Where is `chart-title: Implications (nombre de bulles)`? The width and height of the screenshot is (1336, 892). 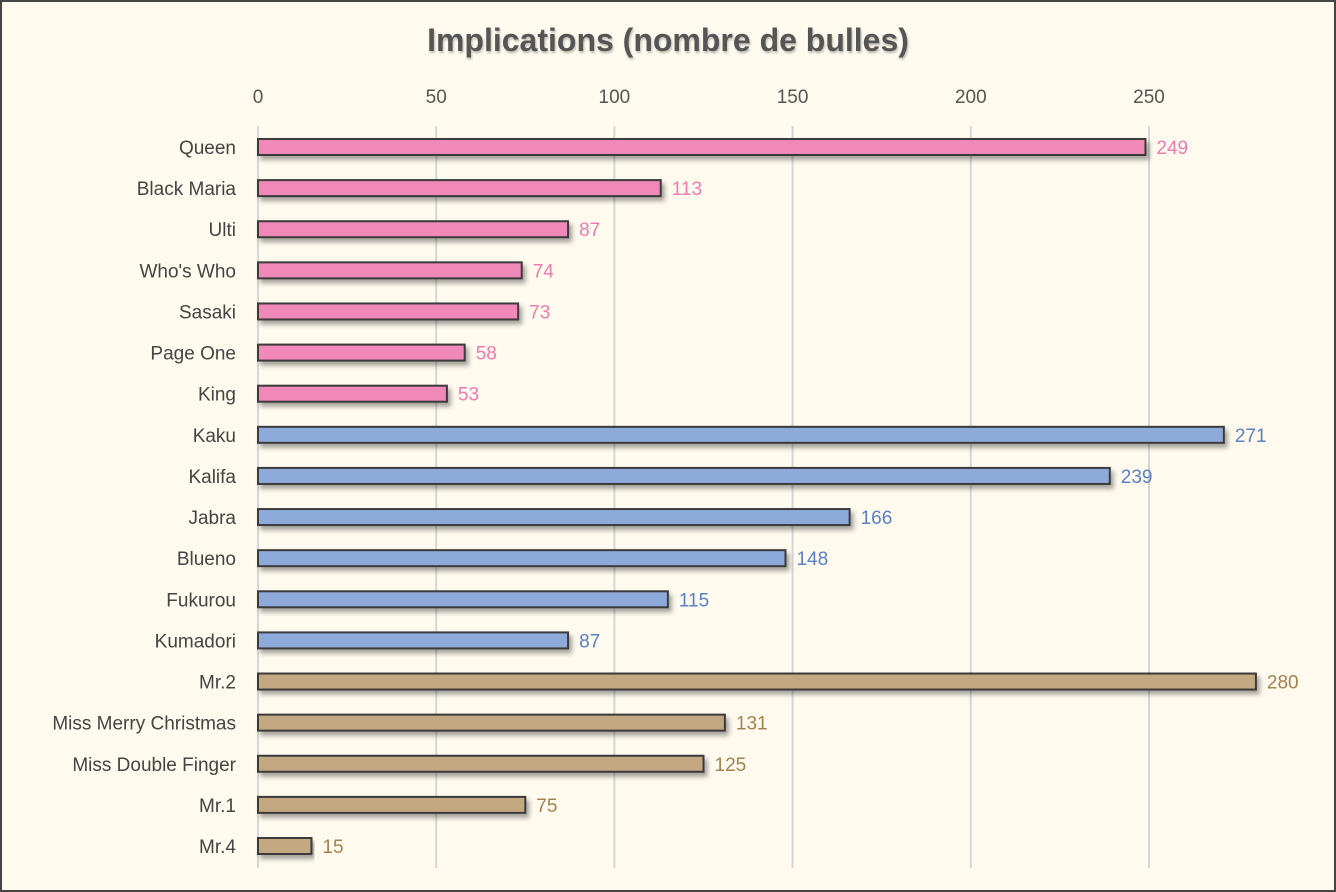 chart-title: Implications (nombre de bulles) is located at coordinates (668, 40).